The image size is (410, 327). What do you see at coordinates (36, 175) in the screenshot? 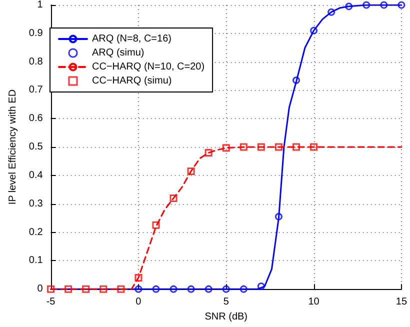
I see `y-tick-label: 0.4` at bounding box center [36, 175].